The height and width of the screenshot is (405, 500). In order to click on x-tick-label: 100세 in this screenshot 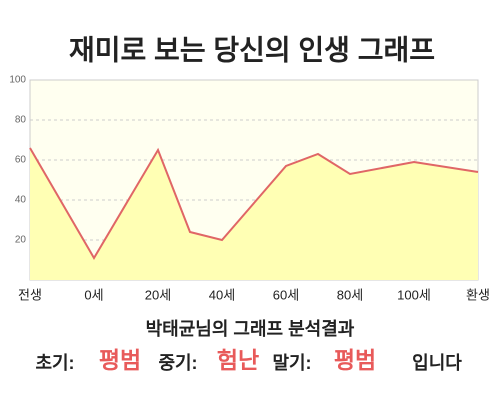, I will do `click(414, 294)`.